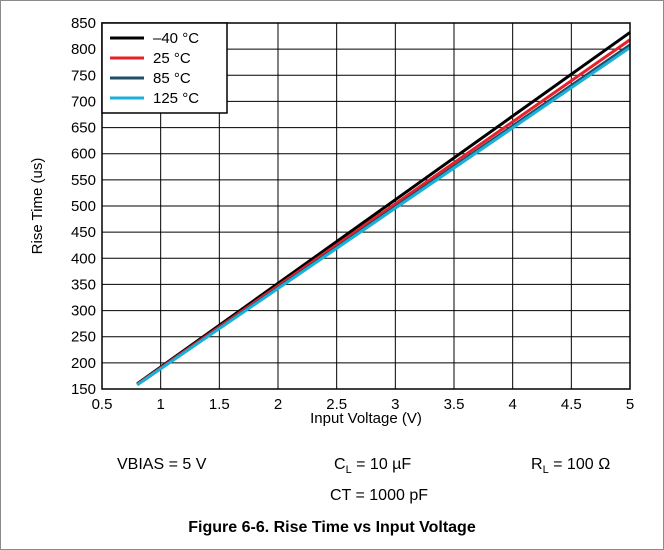 The height and width of the screenshot is (550, 664). Describe the element at coordinates (545, 470) in the screenshot. I see `rl-subscript: L` at that location.